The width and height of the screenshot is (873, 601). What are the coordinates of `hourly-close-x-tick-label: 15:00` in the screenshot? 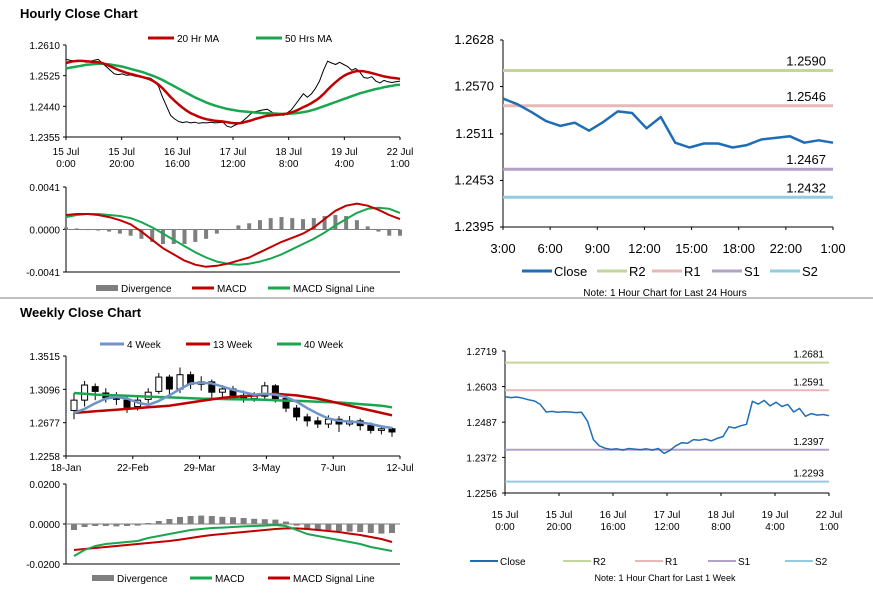 It's located at (691, 248).